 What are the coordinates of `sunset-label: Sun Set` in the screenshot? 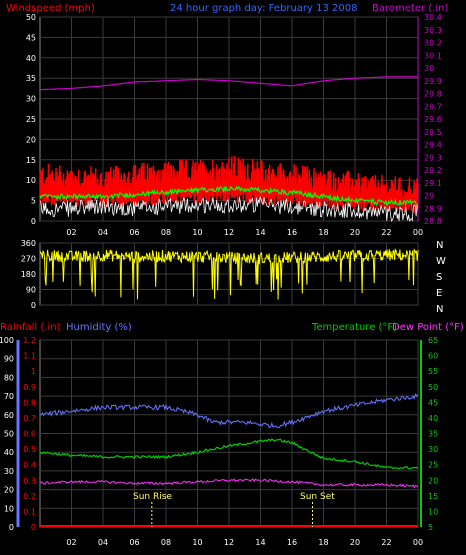 It's located at (317, 497).